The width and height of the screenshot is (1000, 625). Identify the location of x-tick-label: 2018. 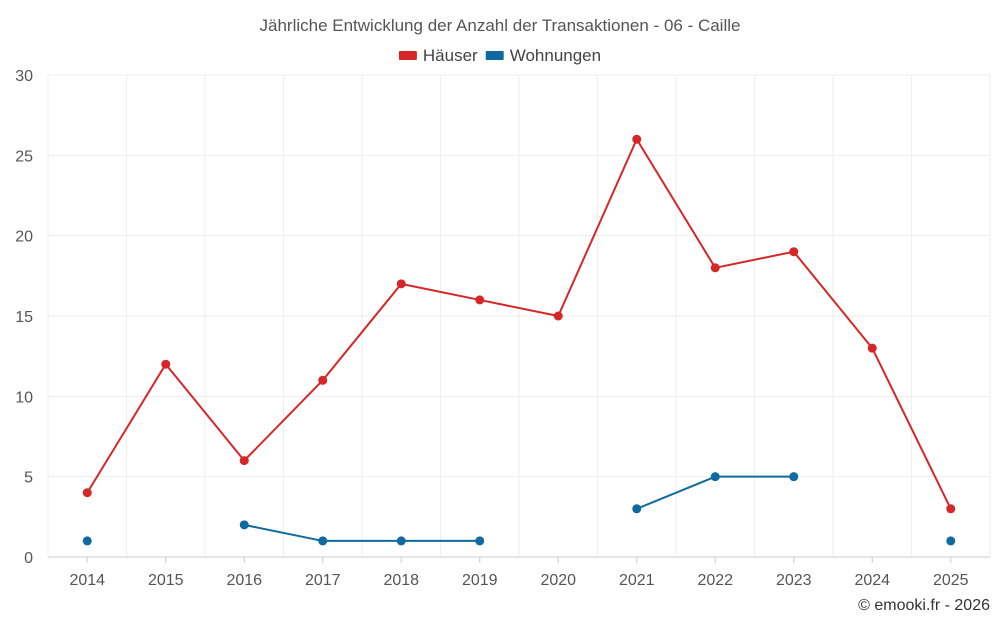
(401, 580).